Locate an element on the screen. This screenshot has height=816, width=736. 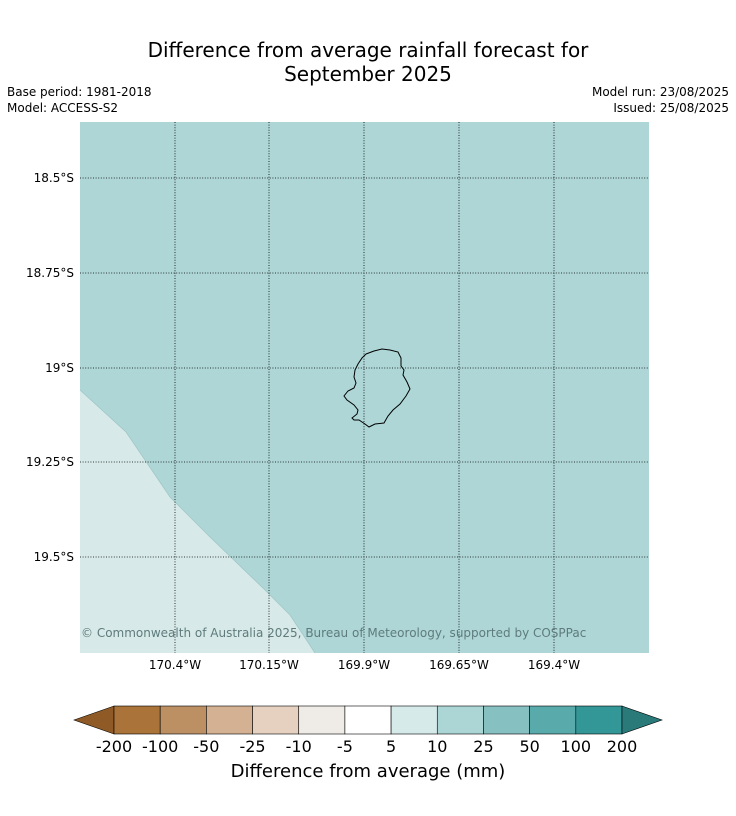
lon-label-169-65: 169.65°W is located at coordinates (459, 665).